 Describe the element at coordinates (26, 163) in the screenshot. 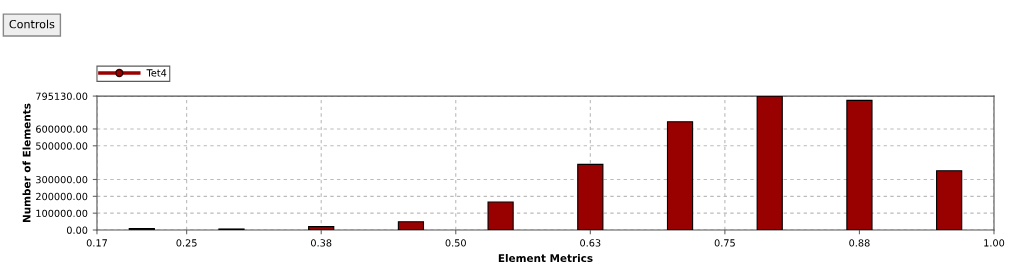

I see `y-axis-title: Number of Elements` at that location.